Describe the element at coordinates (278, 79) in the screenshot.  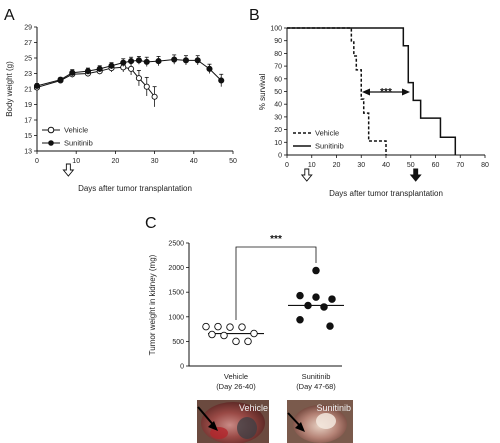
I see `y-tick-label-b: 60` at that location.